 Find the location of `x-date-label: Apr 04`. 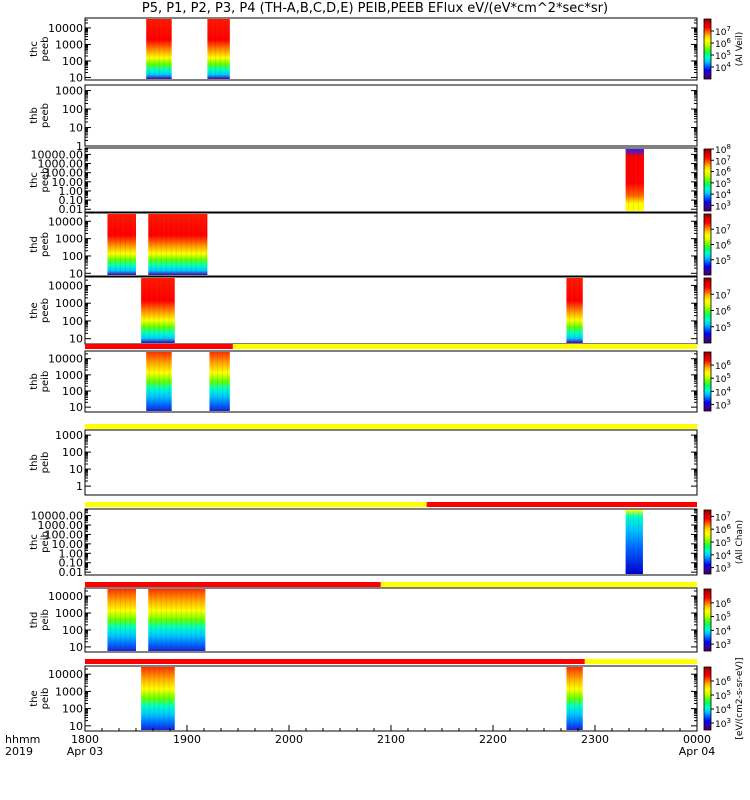

x-date-label: Apr 04 is located at coordinates (697, 751).